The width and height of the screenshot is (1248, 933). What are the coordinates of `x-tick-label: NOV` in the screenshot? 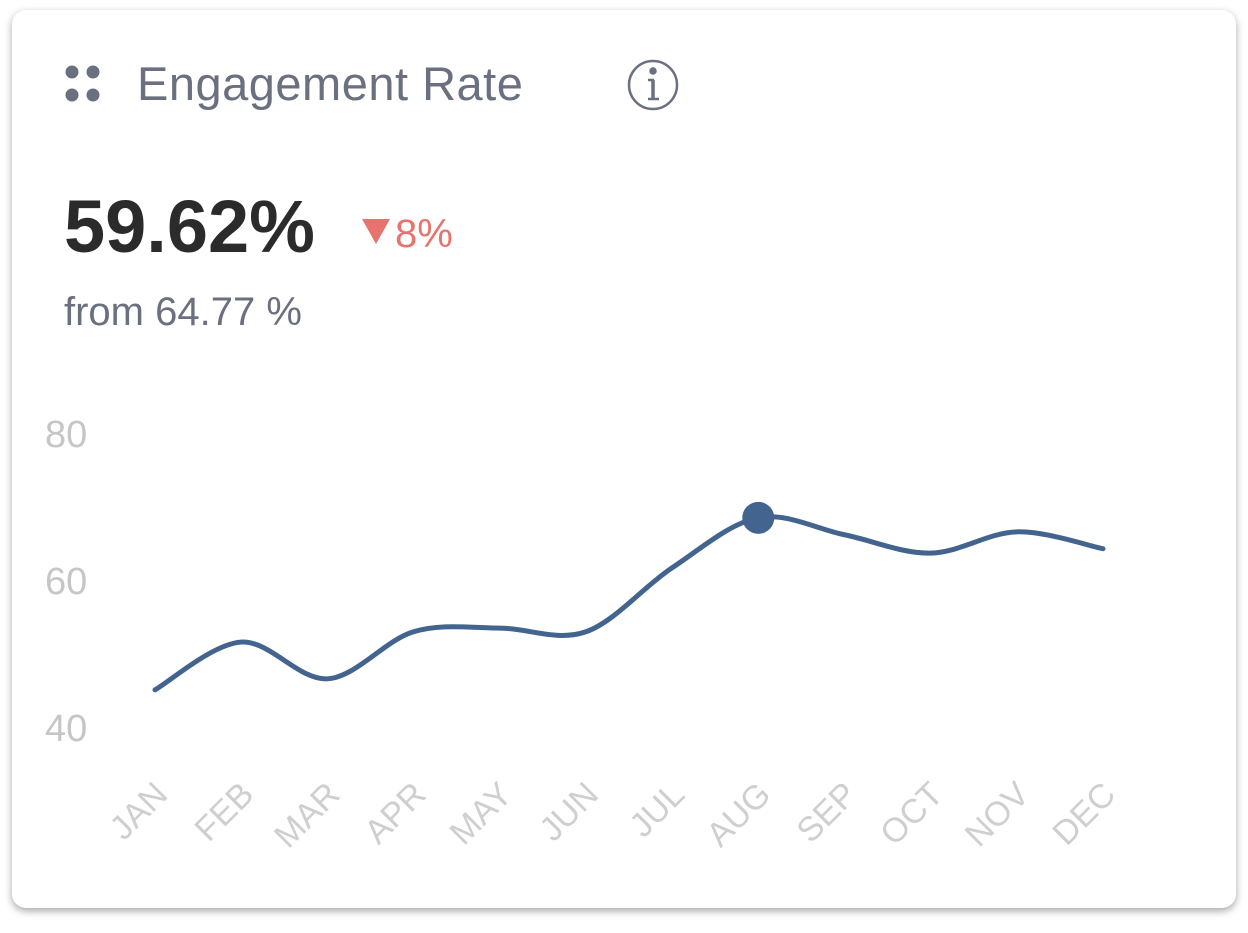 It's located at (997, 814).